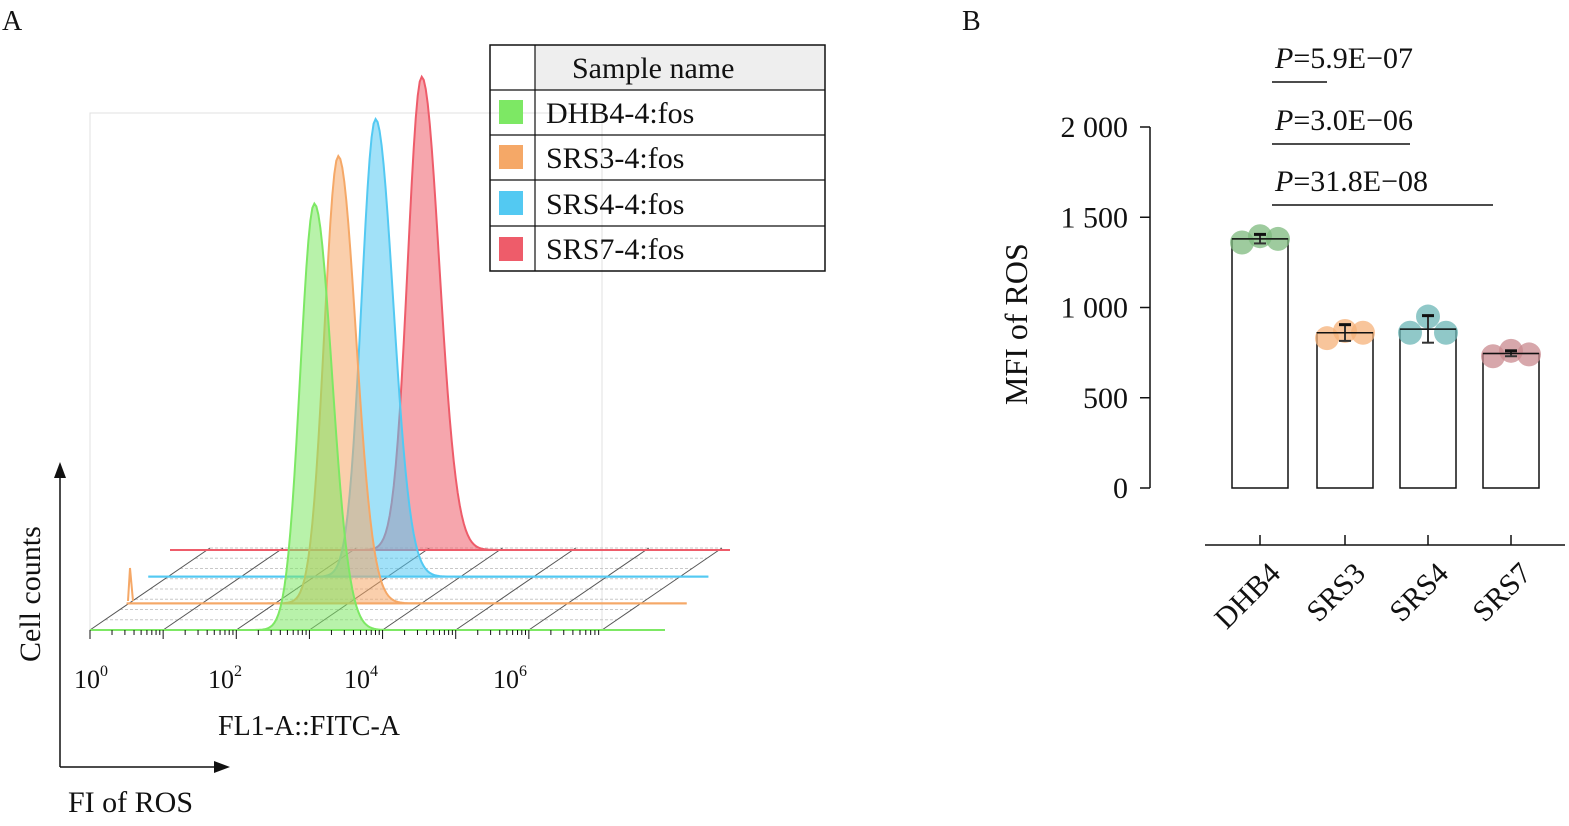  I want to click on significance-annotations: P=5.9E−07 P=3.0E−06 P=31.8E−08, so click(1382, 124).